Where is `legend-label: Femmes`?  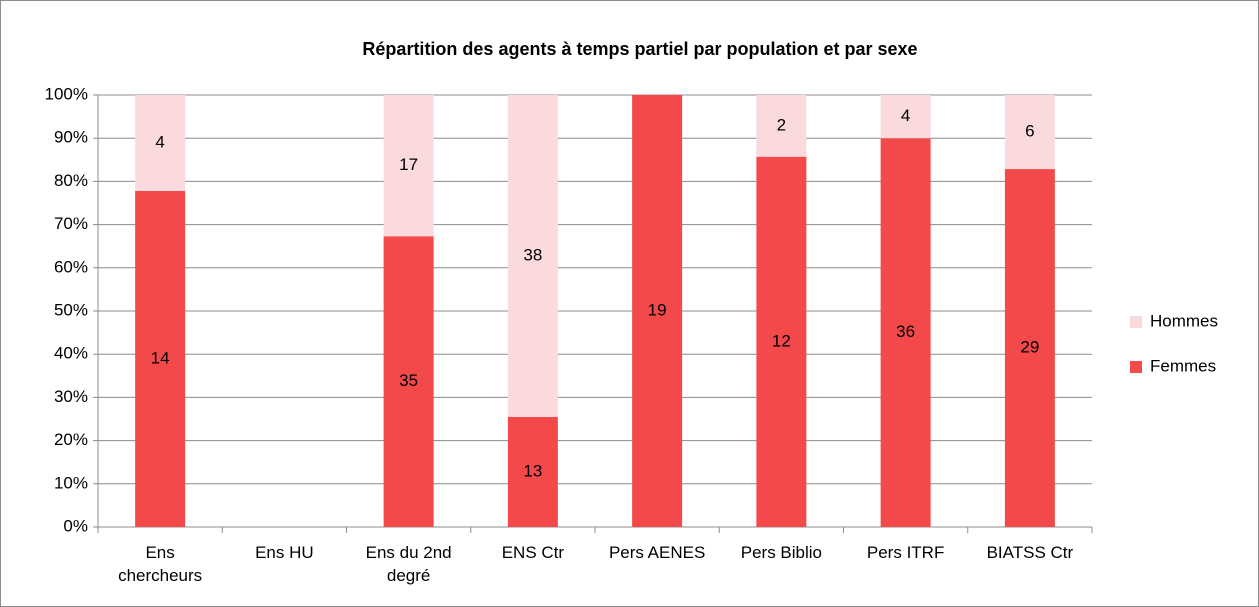
legend-label: Femmes is located at coordinates (1183, 365).